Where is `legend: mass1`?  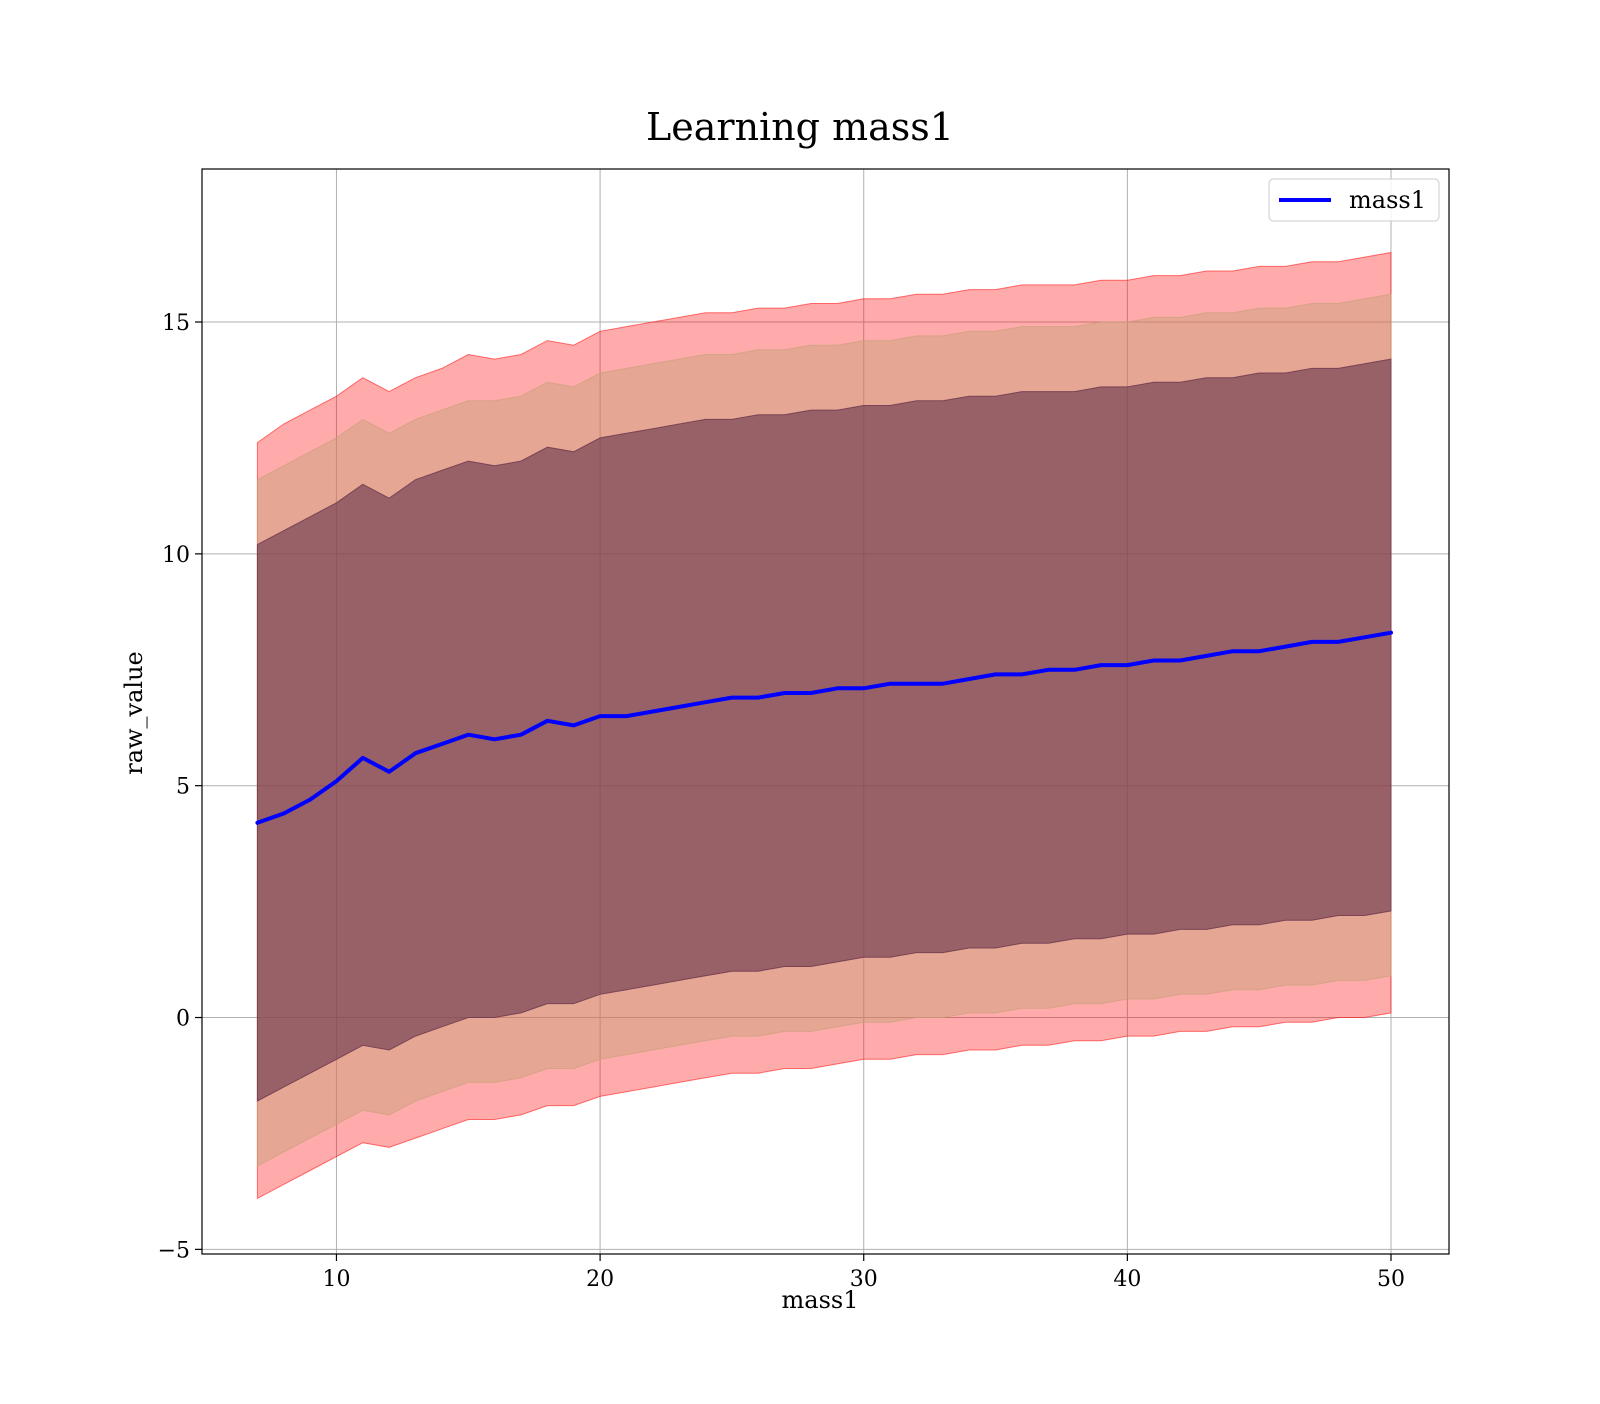 legend: mass1 is located at coordinates (1354, 200).